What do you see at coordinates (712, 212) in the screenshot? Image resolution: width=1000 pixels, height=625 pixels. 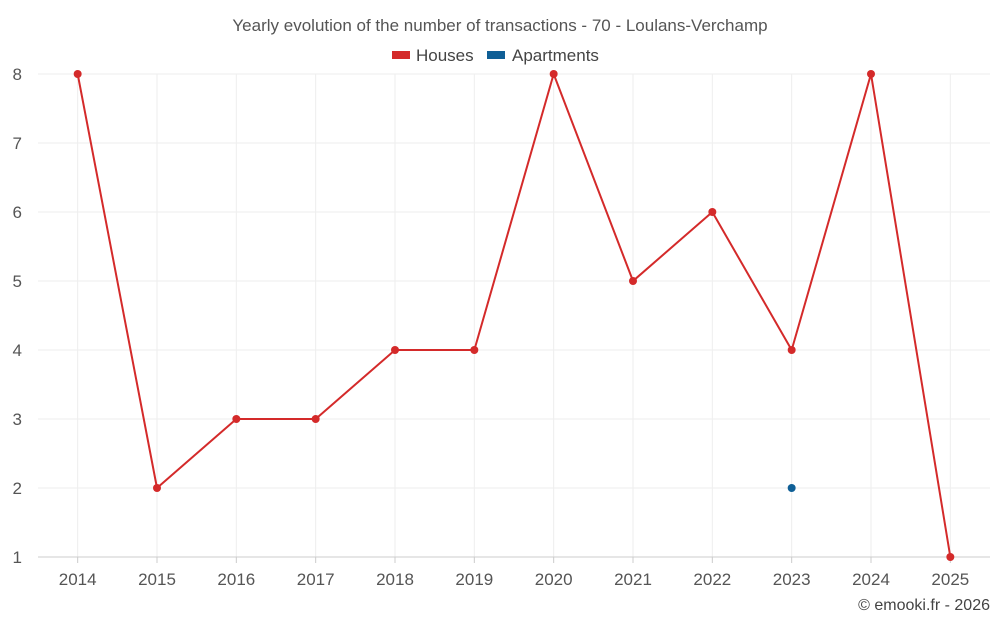 I see `data-point-houses-2022` at bounding box center [712, 212].